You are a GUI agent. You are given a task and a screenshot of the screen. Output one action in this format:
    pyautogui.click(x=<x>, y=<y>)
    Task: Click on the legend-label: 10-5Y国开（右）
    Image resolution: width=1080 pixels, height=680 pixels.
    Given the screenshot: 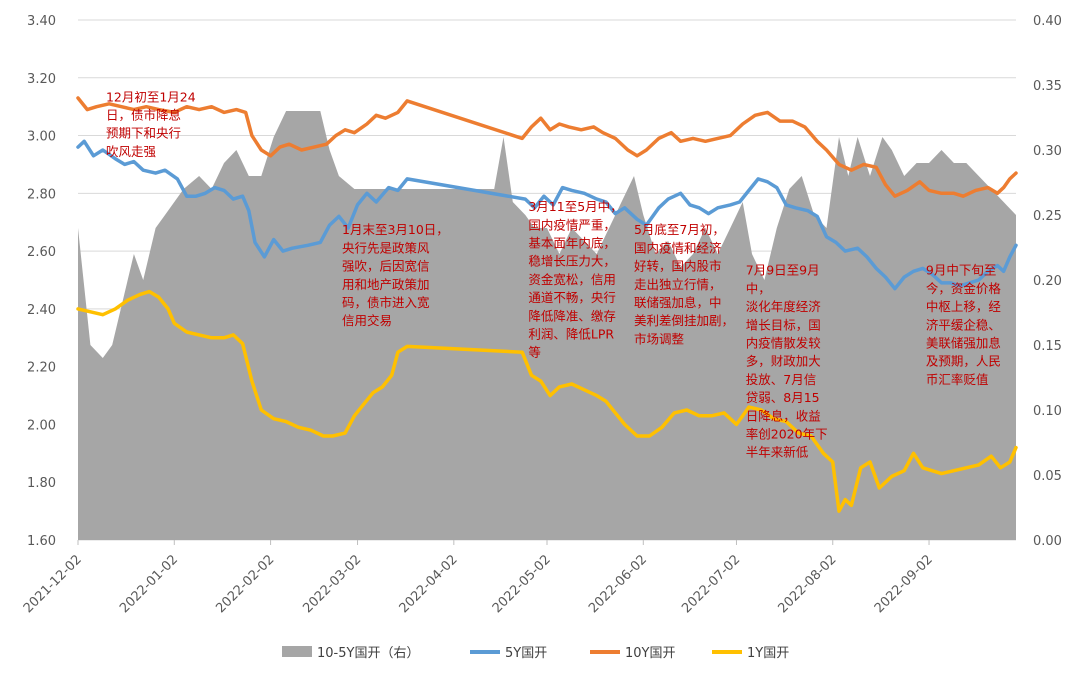 What is the action you would take?
    pyautogui.click(x=368, y=653)
    